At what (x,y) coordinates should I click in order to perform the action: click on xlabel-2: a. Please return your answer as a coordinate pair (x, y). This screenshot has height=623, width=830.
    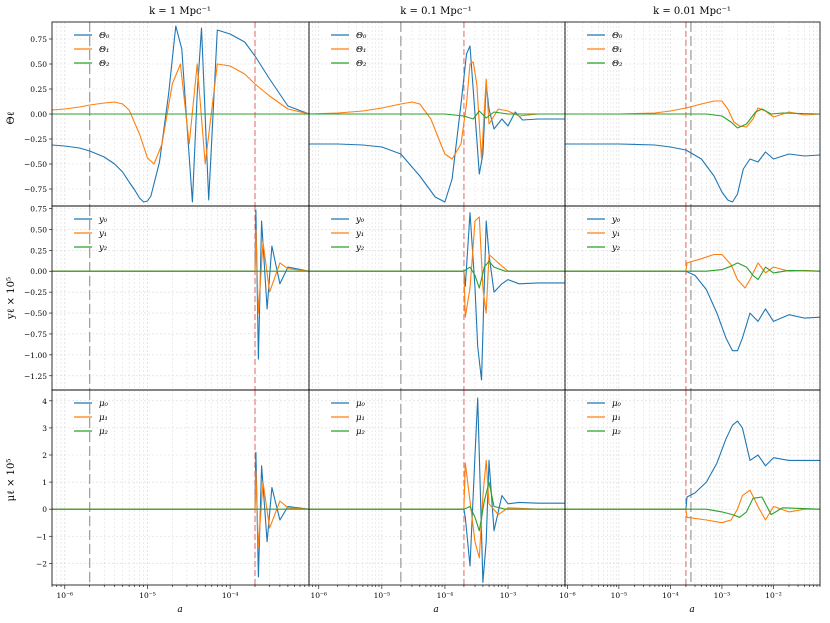
    Looking at the image, I should click on (435, 610).